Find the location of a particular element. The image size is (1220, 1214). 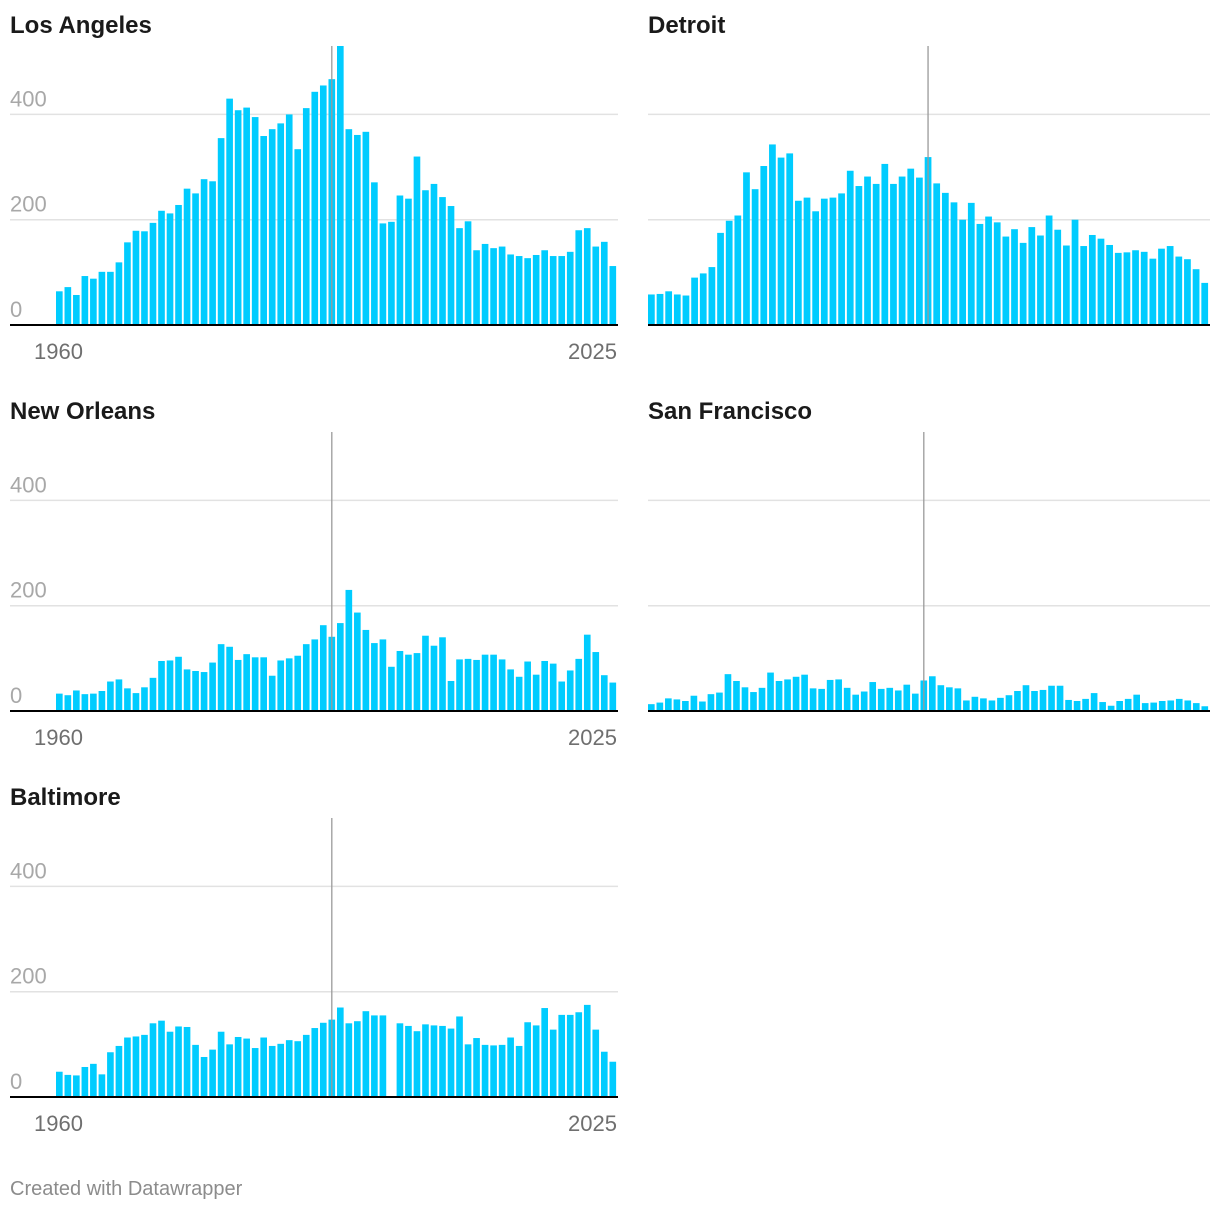

y-tick-label: 400 is located at coordinates (28, 484).